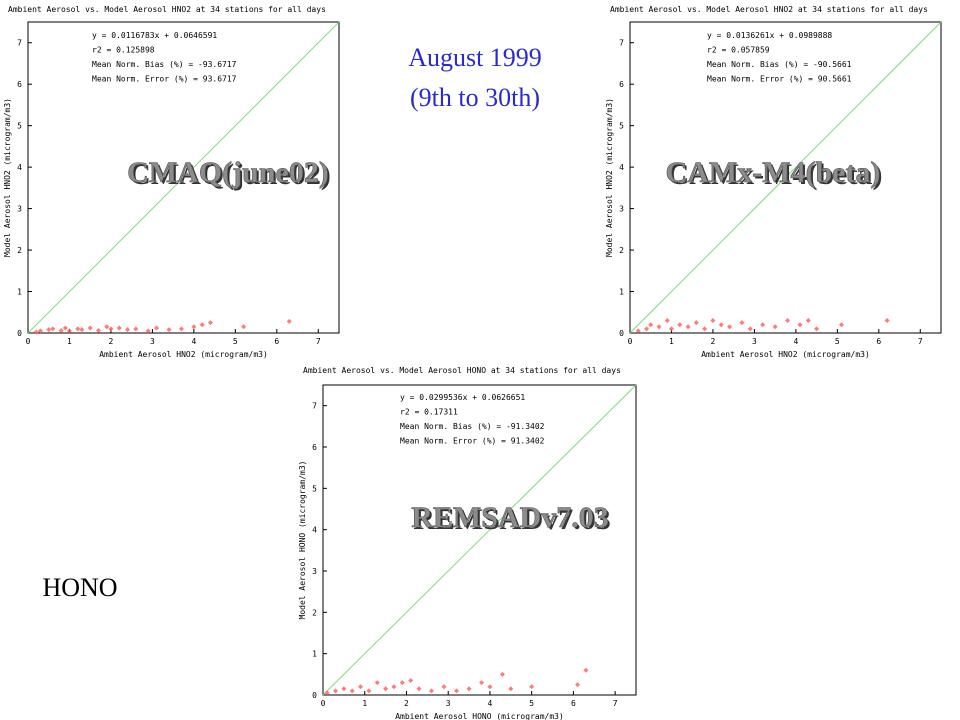 The height and width of the screenshot is (720, 960). Describe the element at coordinates (429, 412) in the screenshot. I see `stats-line: r2 = 0.17311` at that location.